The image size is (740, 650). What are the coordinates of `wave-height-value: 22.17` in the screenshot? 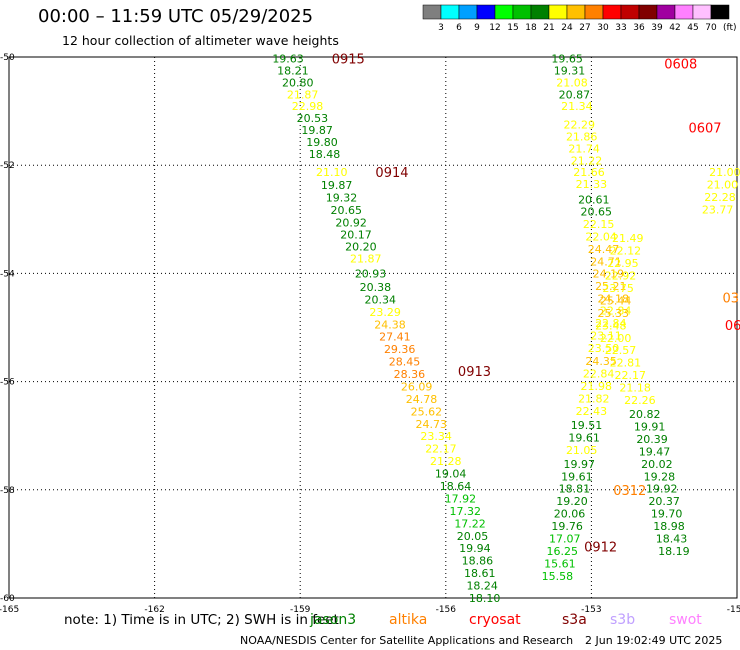 It's located at (441, 449).